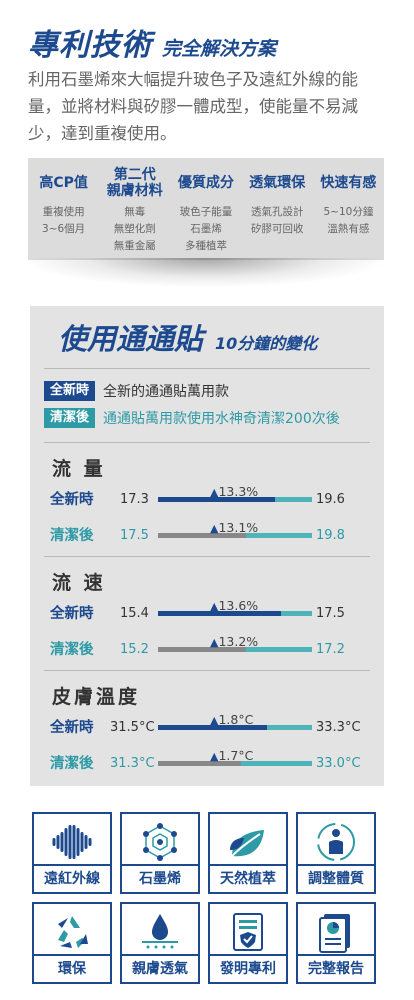  What do you see at coordinates (206, 183) in the screenshot?
I see `feature-title: 優質成分` at bounding box center [206, 183].